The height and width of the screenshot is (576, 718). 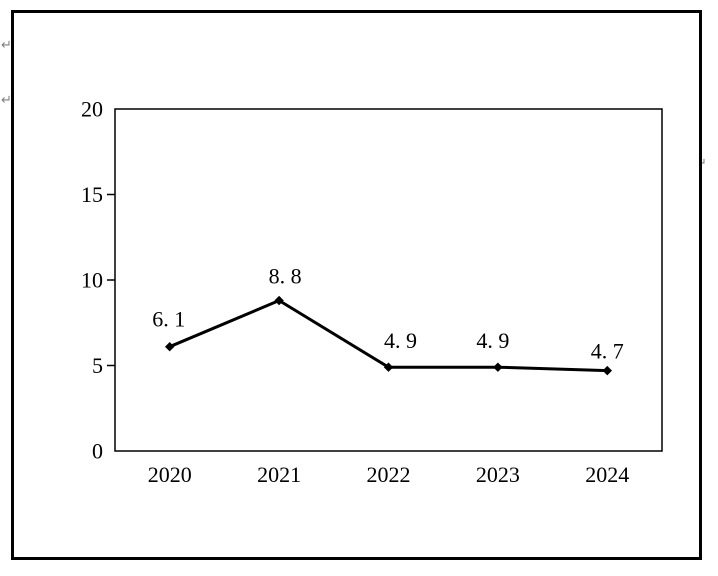 I want to click on x-axis-tick-label: 2022, so click(x=389, y=474).